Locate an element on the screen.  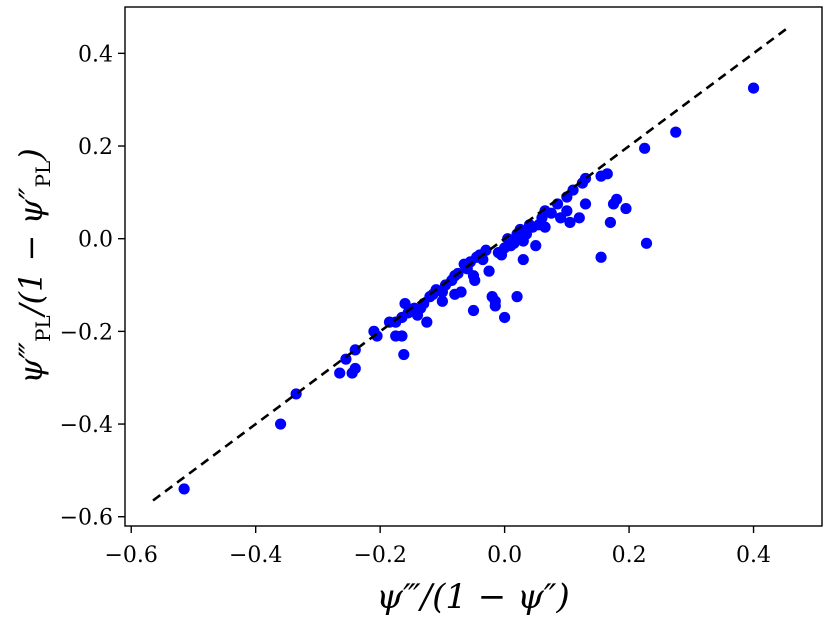
y-tick-label: −0.2 is located at coordinates (86, 332).